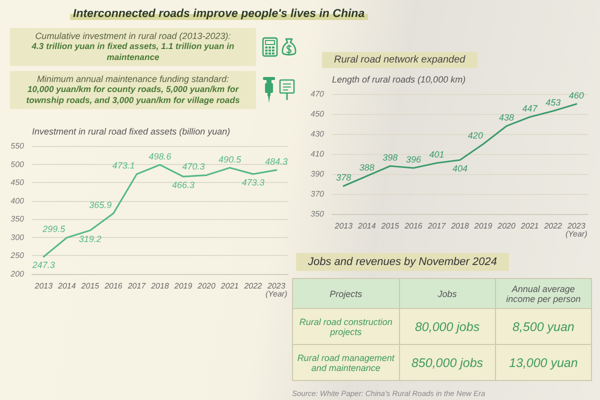  I want to click on data-label: 473.1, so click(123, 165).